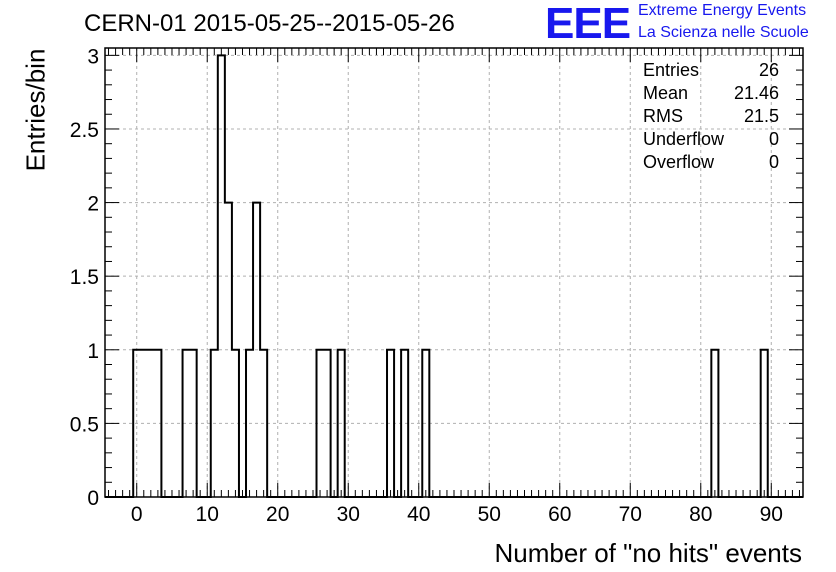 The image size is (836, 572). What do you see at coordinates (559, 514) in the screenshot?
I see `x-tick-label: 60` at bounding box center [559, 514].